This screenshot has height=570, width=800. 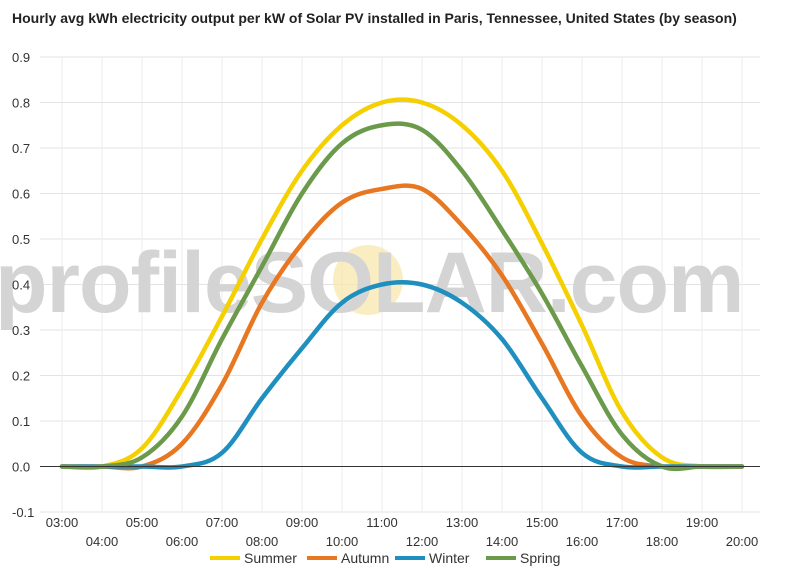 What do you see at coordinates (21, 57) in the screenshot?
I see `y-tick-label: 0.9` at bounding box center [21, 57].